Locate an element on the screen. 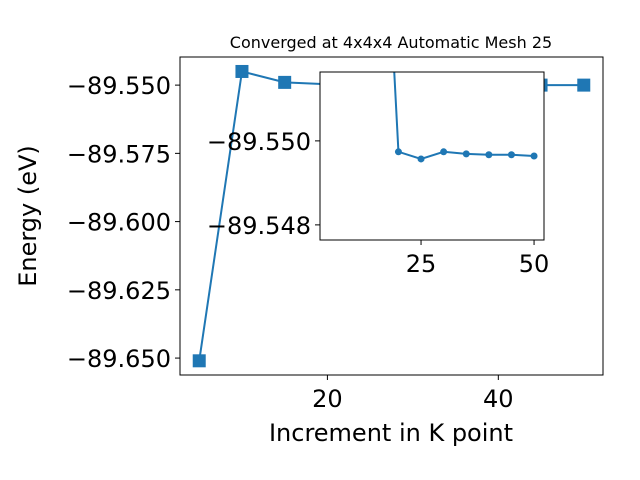 The height and width of the screenshot is (480, 640). x-tick-label: 25 is located at coordinates (421, 264).